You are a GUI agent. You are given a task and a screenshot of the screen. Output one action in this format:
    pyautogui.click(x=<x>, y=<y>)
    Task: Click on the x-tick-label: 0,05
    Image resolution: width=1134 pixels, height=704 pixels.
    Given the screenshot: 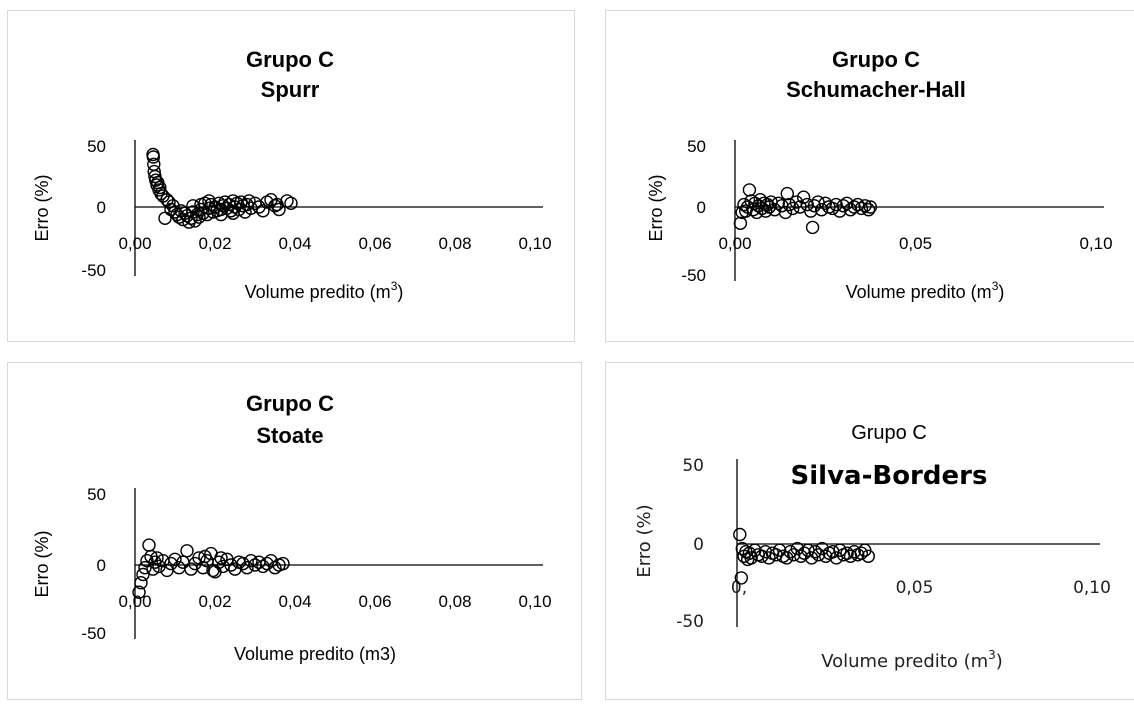 What is the action you would take?
    pyautogui.click(x=915, y=588)
    